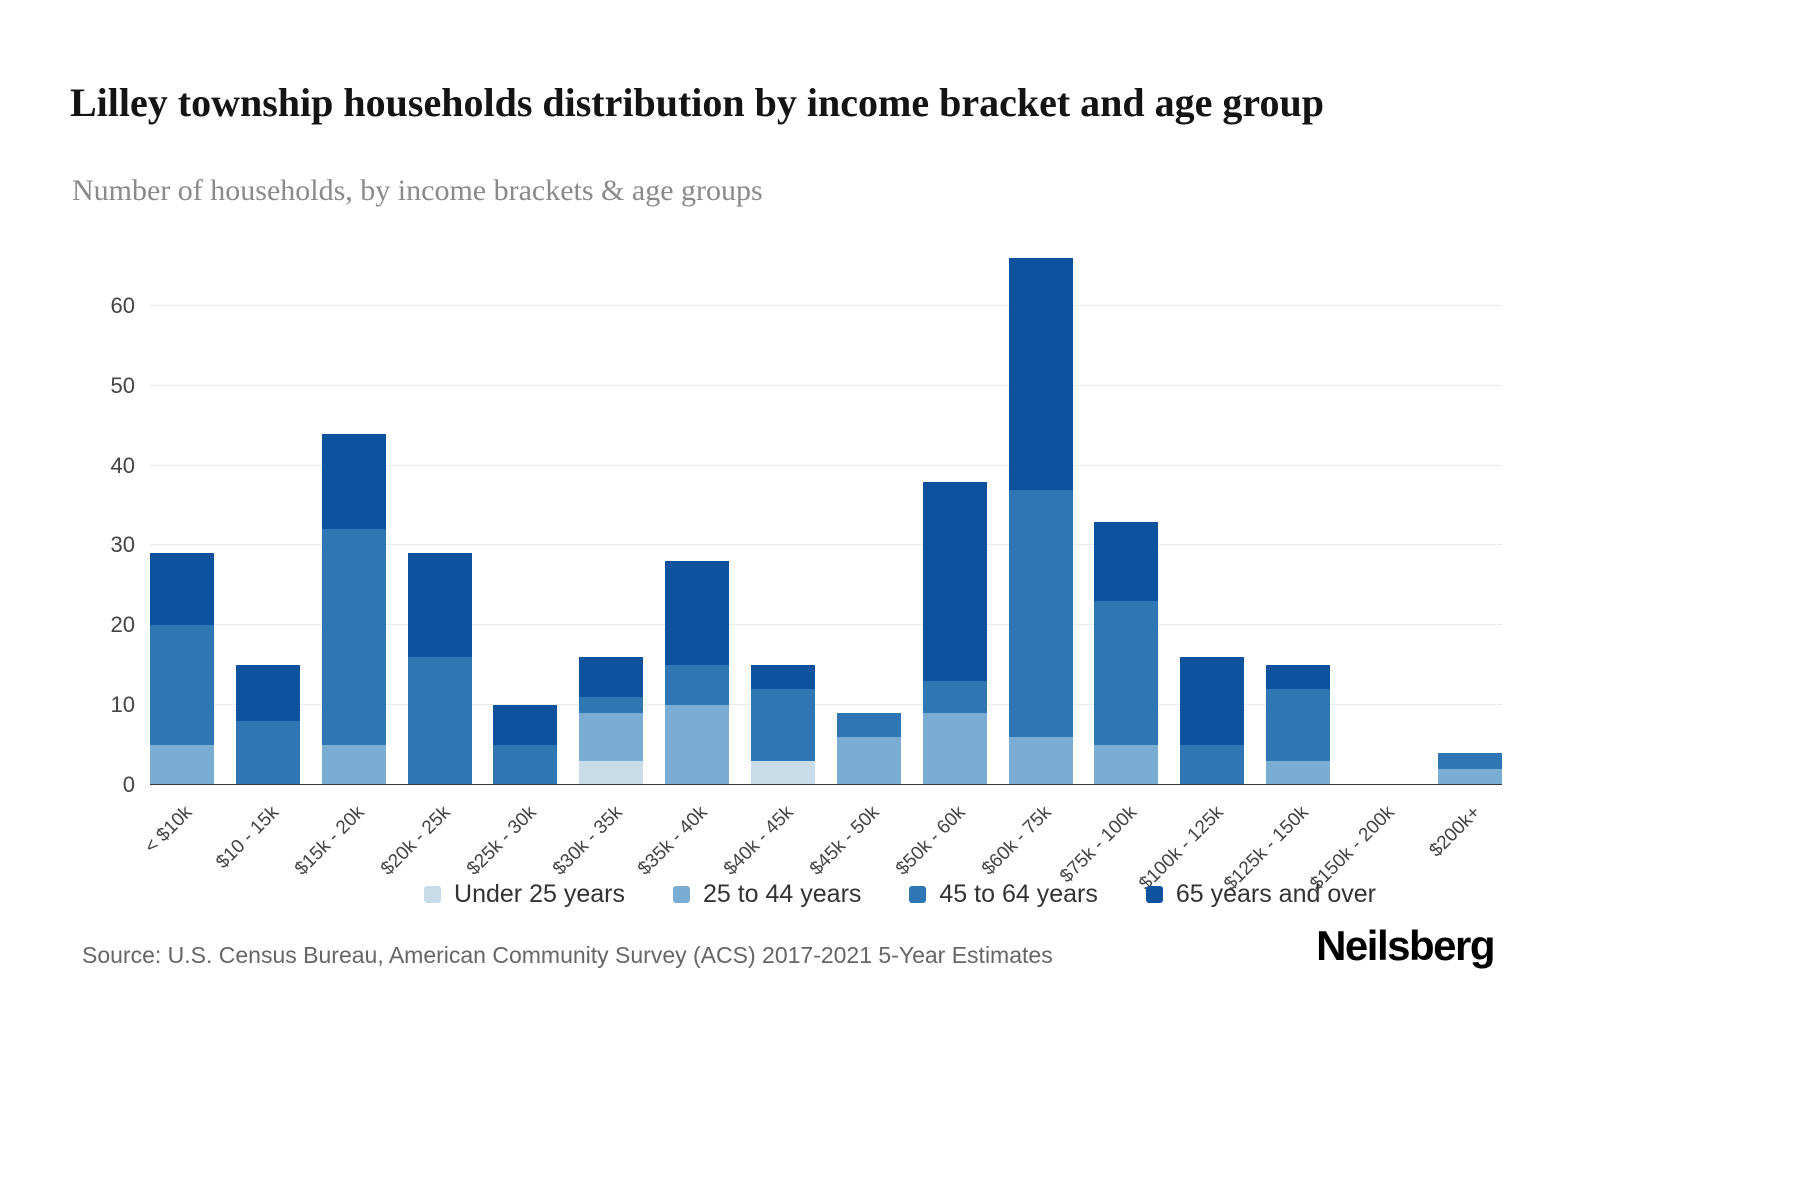 The width and height of the screenshot is (1800, 1200). I want to click on x-axis-line, so click(826, 784).